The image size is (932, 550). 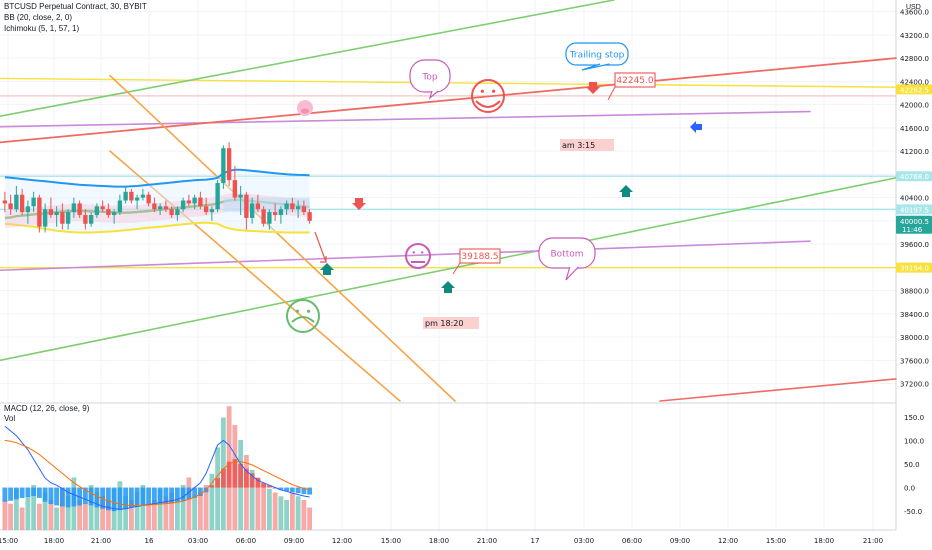 I want to click on trend-line-purple-bottom, so click(x=405, y=256).